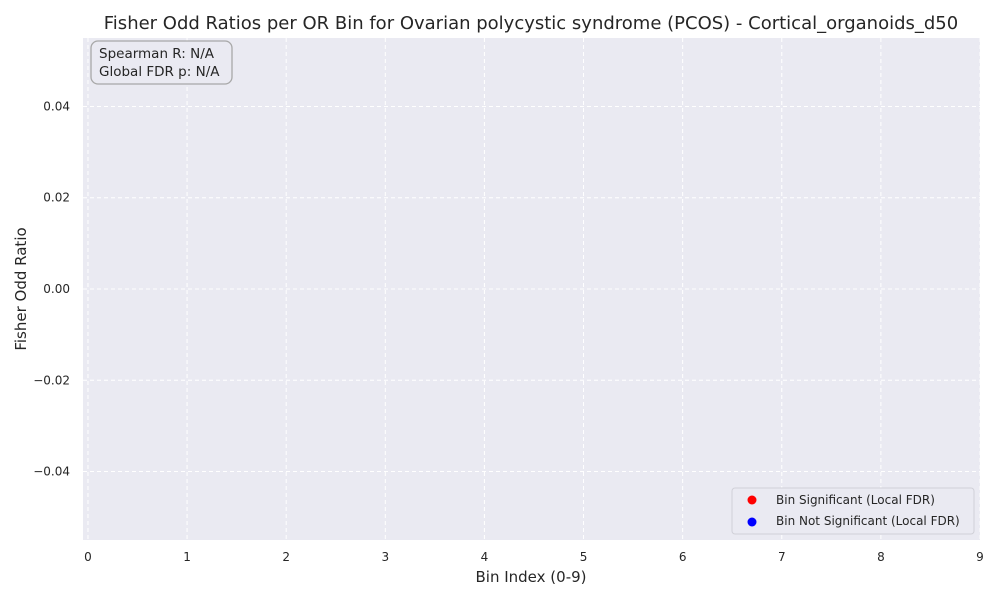  I want to click on legend-marker-not-significant, so click(752, 522).